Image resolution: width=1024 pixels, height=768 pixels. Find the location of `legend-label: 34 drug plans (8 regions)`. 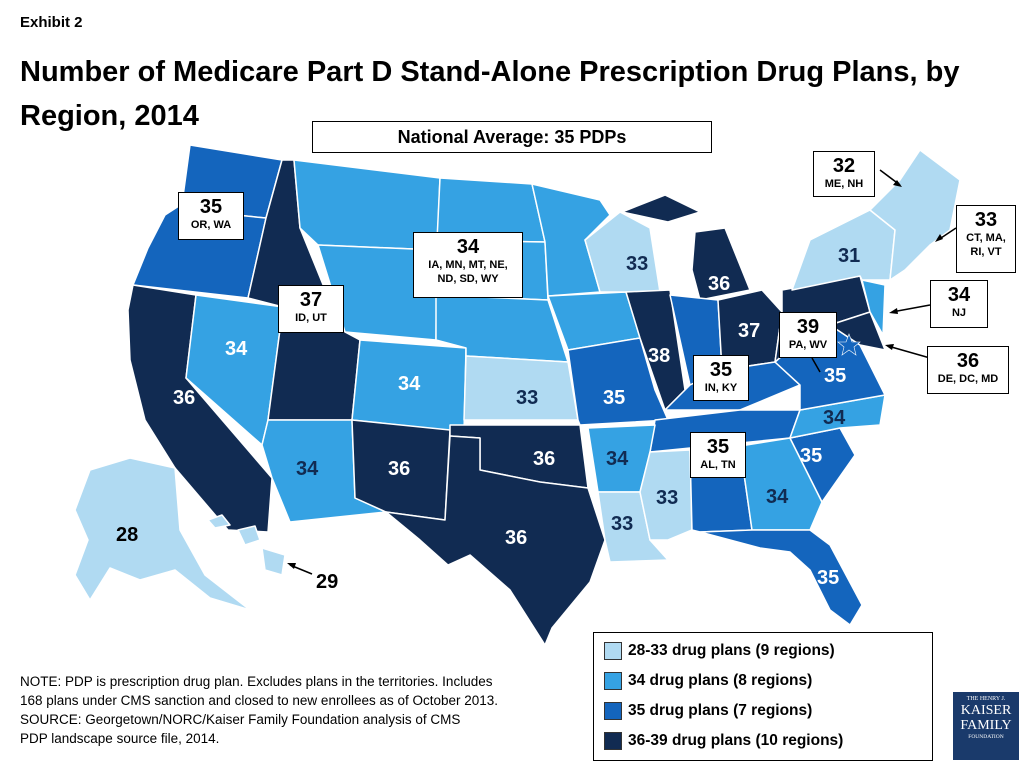

legend-label: 34 drug plans (8 regions) is located at coordinates (720, 680).